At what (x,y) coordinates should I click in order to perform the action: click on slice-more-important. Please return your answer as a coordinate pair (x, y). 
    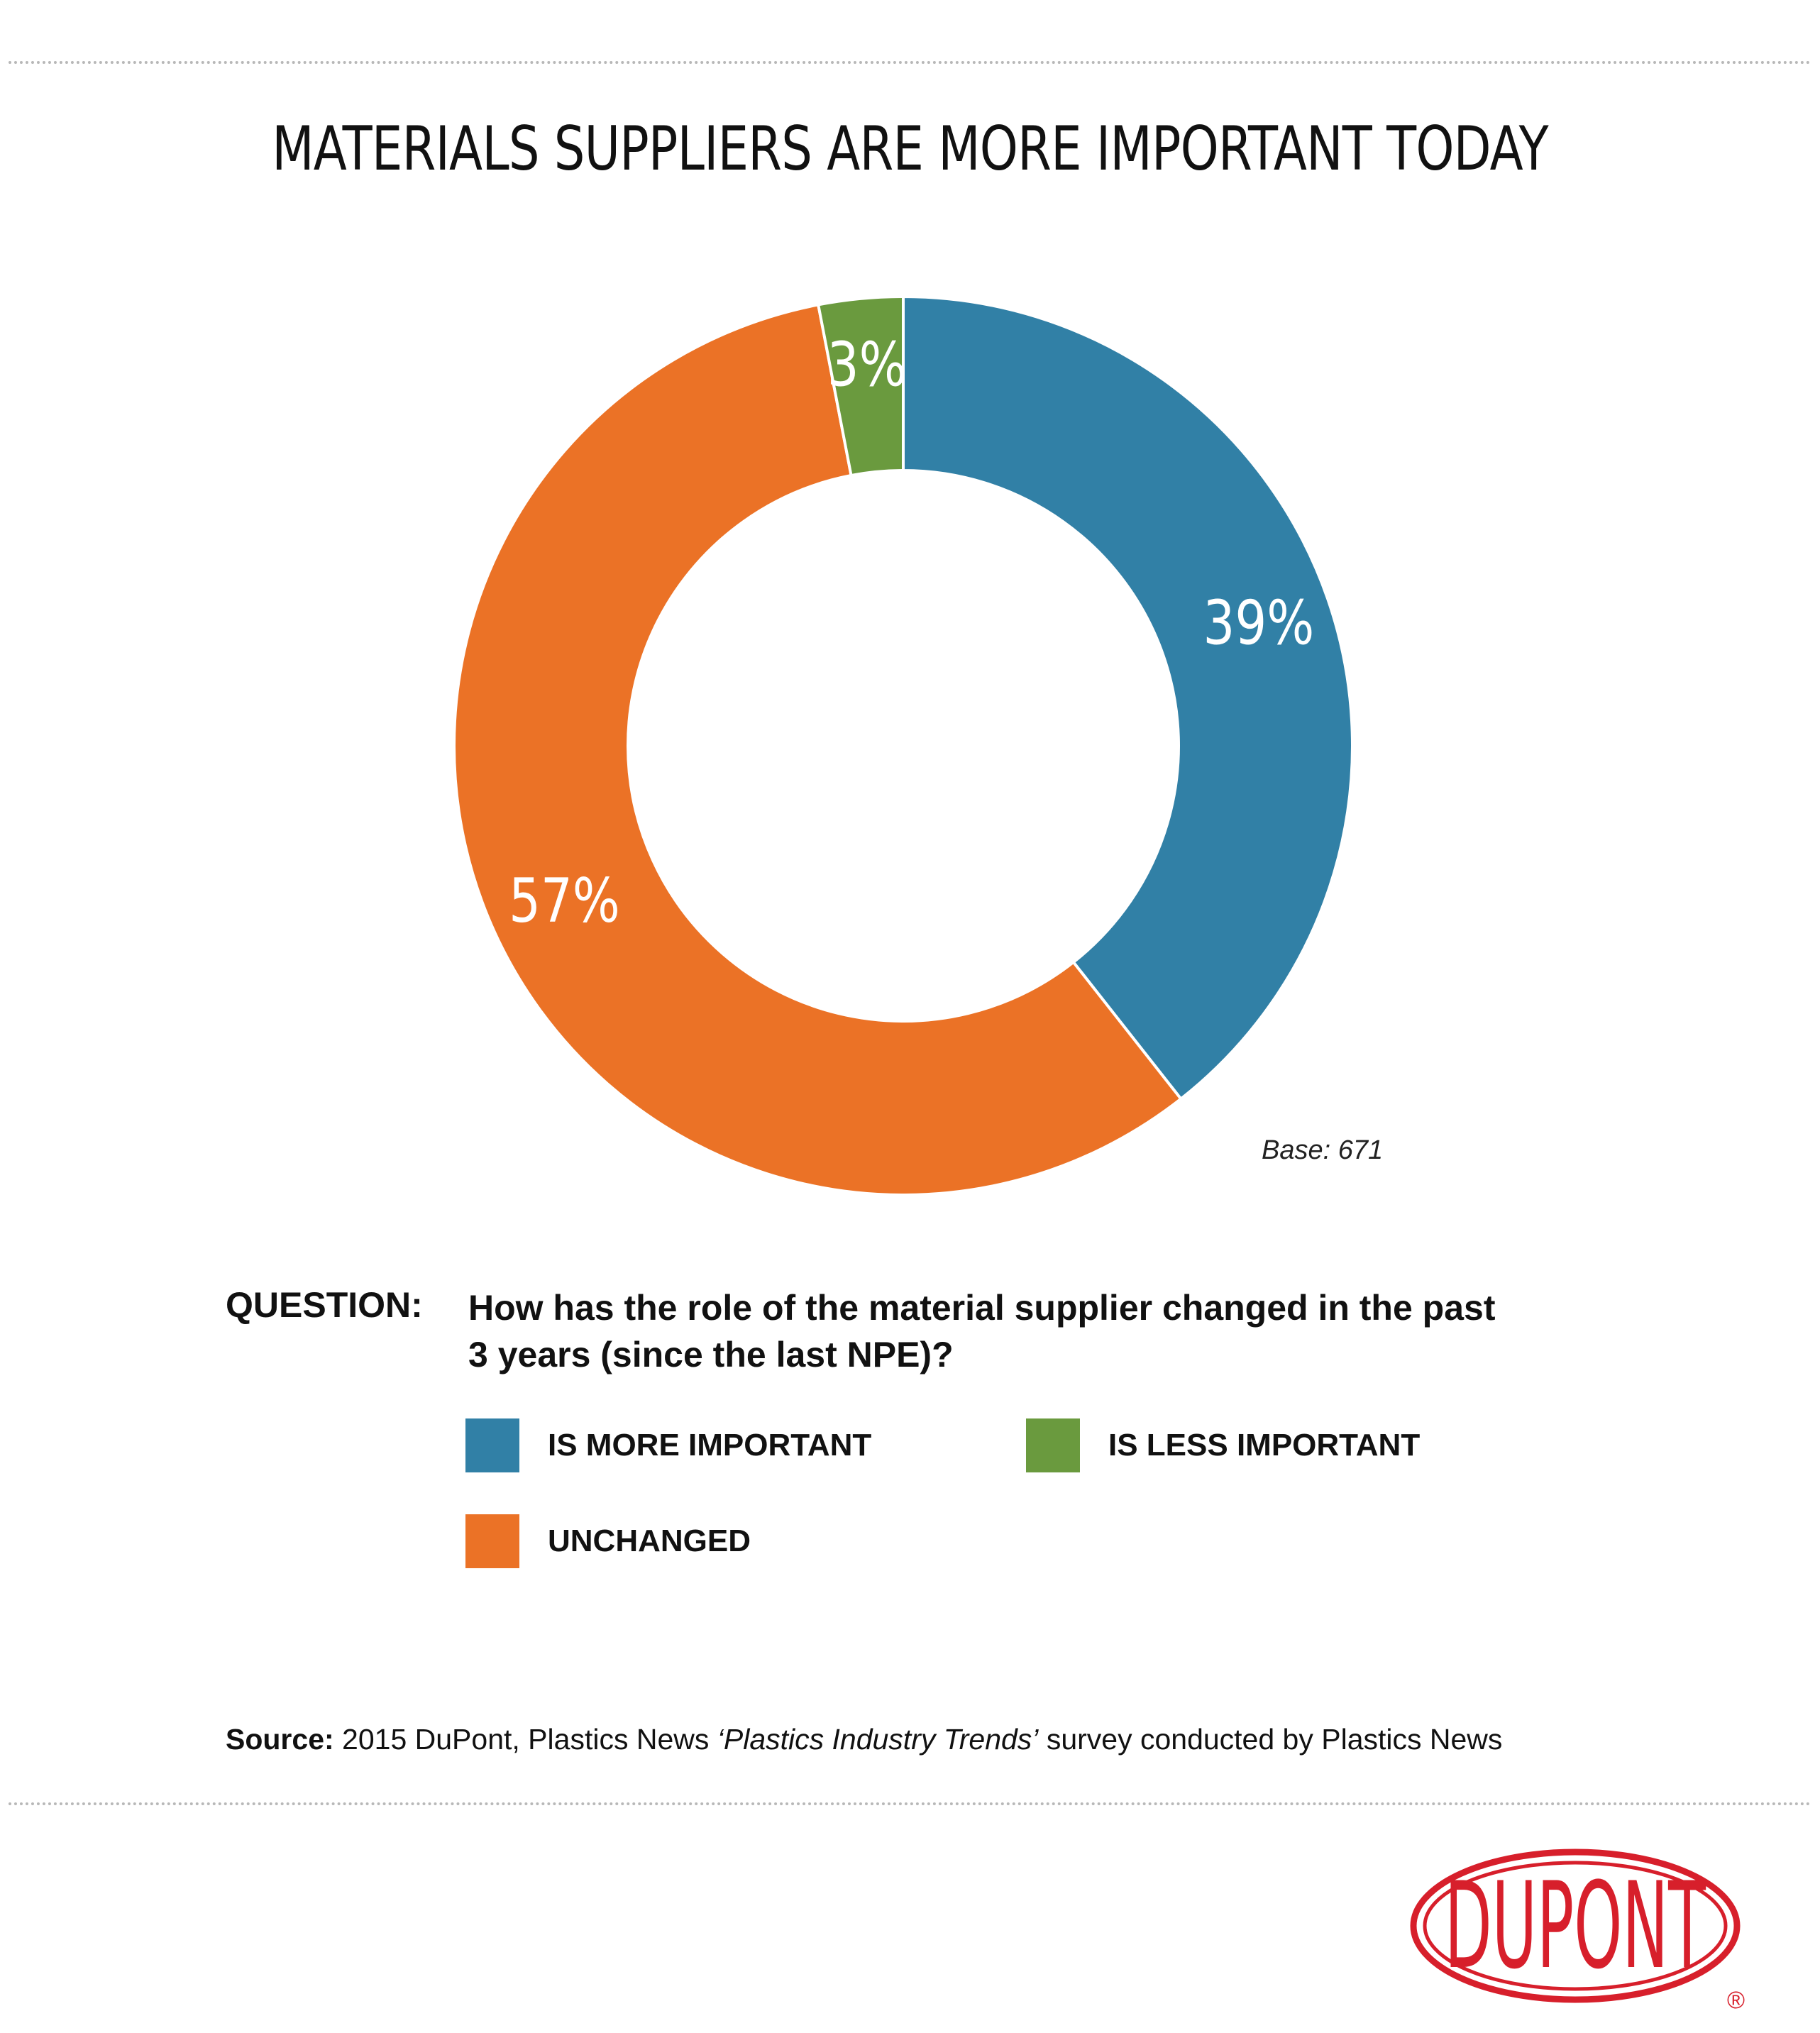
    Looking at the image, I should click on (1128, 697).